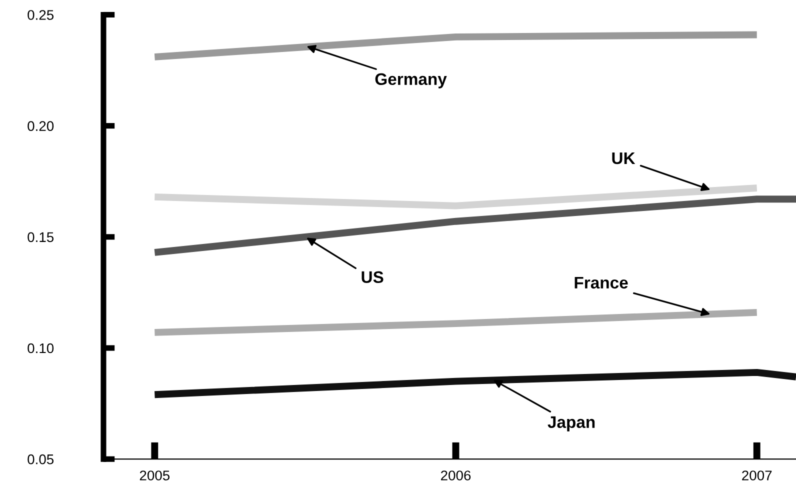 Image resolution: width=796 pixels, height=491 pixels. Describe the element at coordinates (41, 15) in the screenshot. I see `y-tick-label: 0.25` at that location.